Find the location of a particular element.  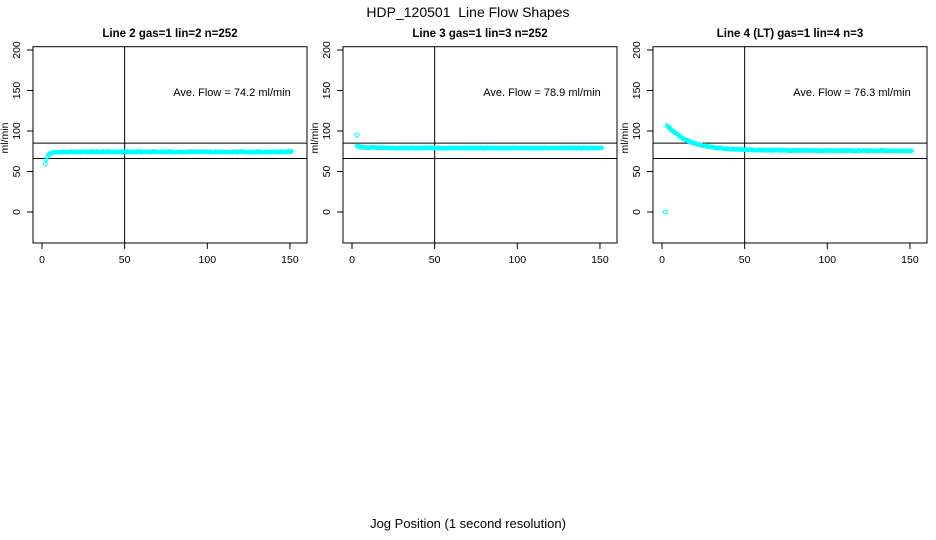

panel-title: Line 2 gas=1 lin=2 n=252 is located at coordinates (169, 34).